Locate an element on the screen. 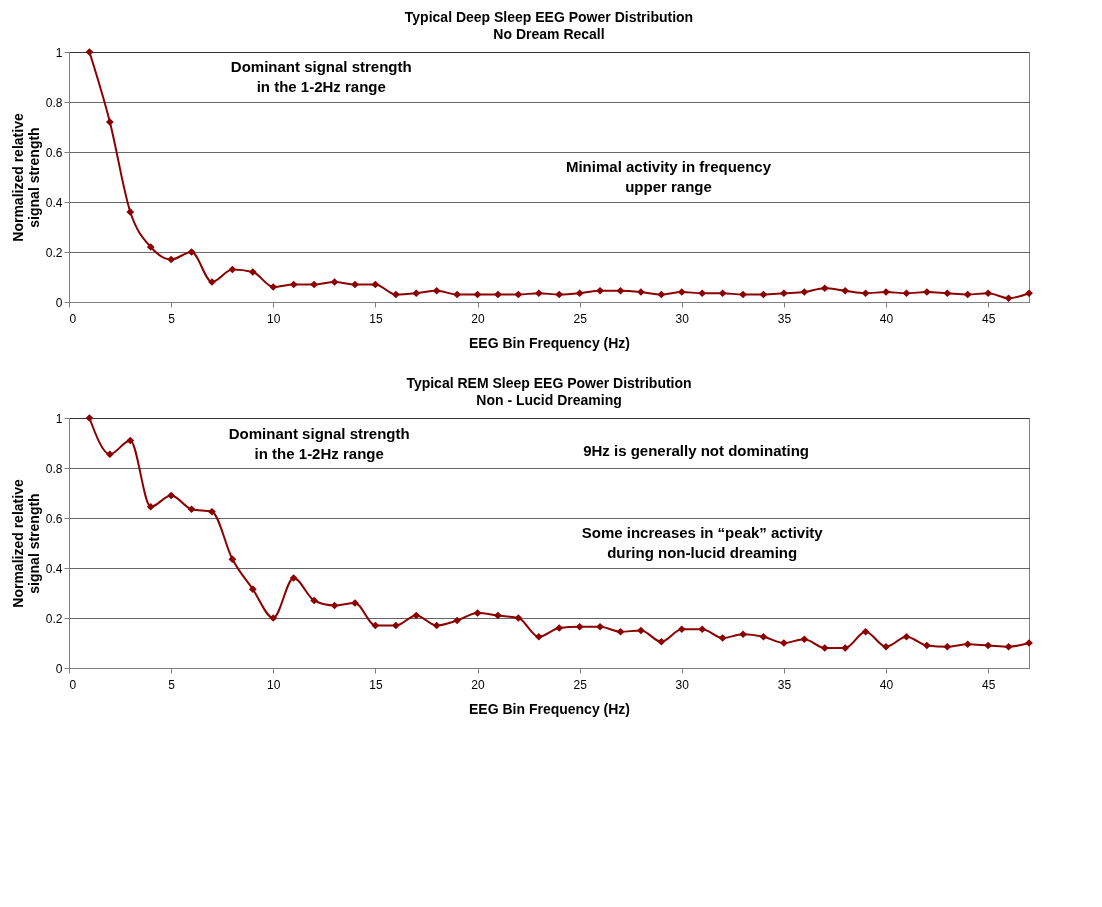 The height and width of the screenshot is (907, 1102). chart-subtitle: Non - Lucid Dreaming is located at coordinates (549, 400).